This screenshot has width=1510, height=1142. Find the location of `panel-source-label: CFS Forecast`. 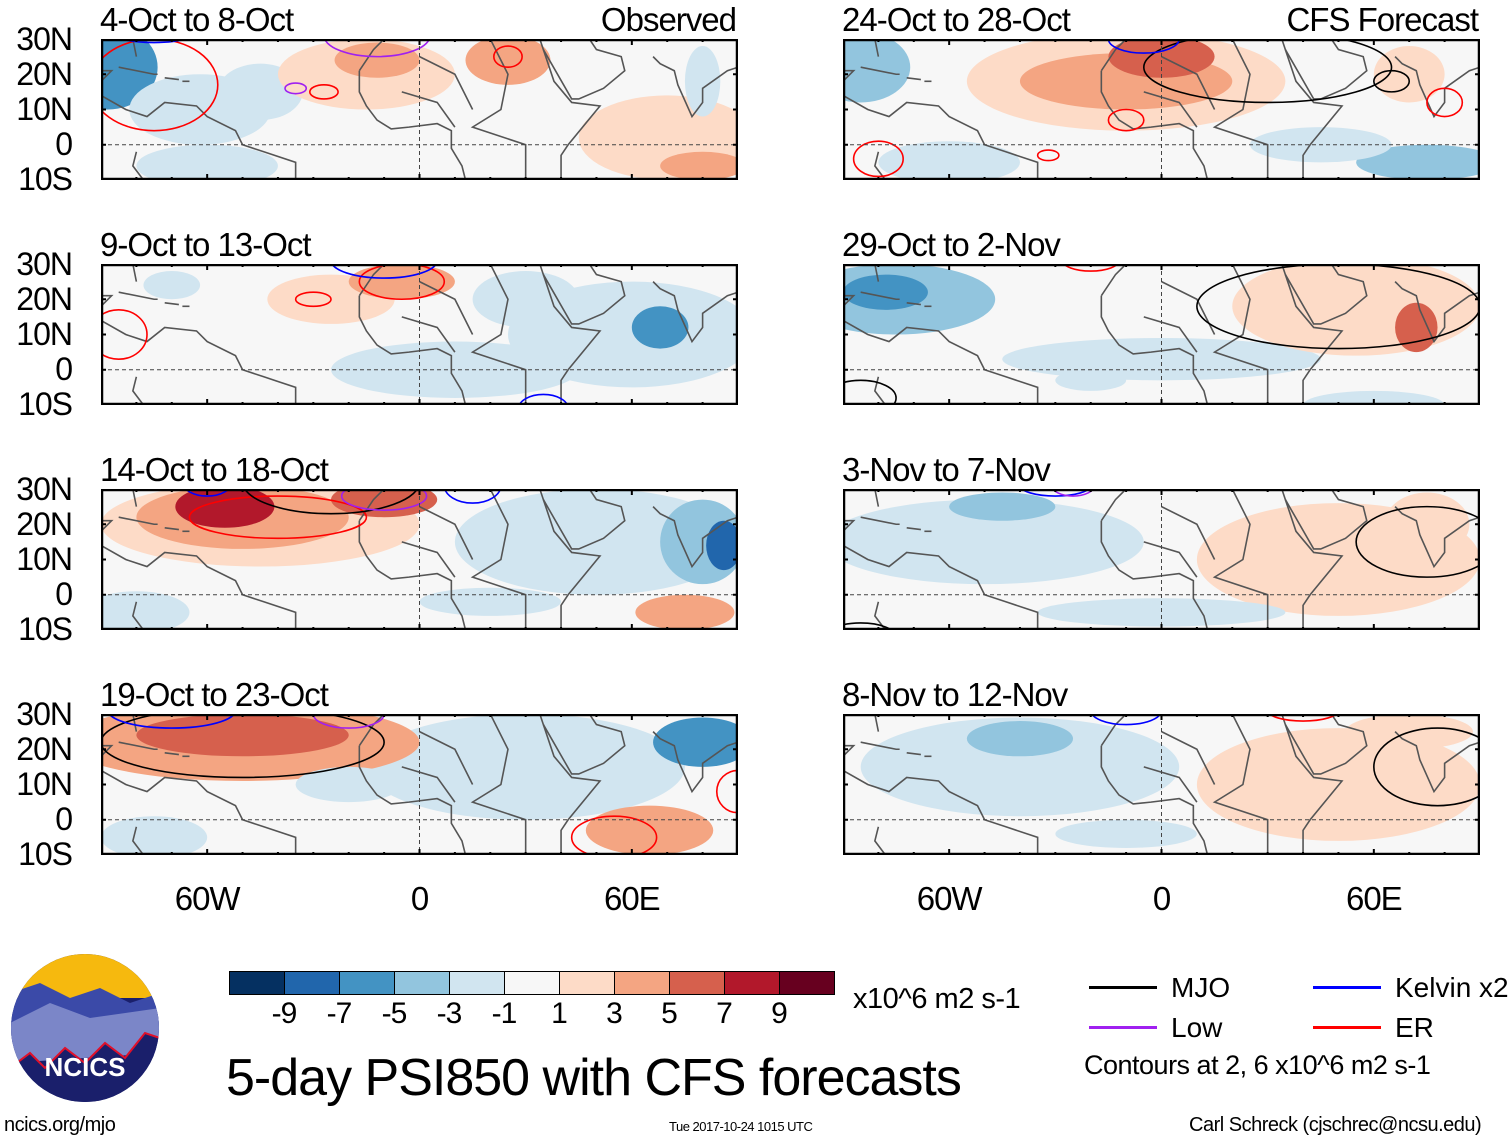

panel-source-label: CFS Forecast is located at coordinates (1382, 19).